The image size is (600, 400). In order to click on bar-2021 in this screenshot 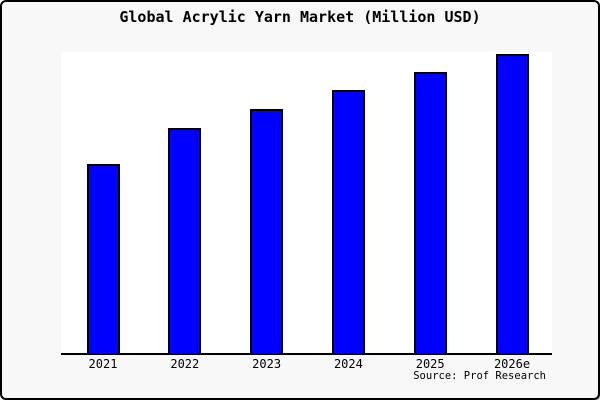, I will do `click(103, 258)`.